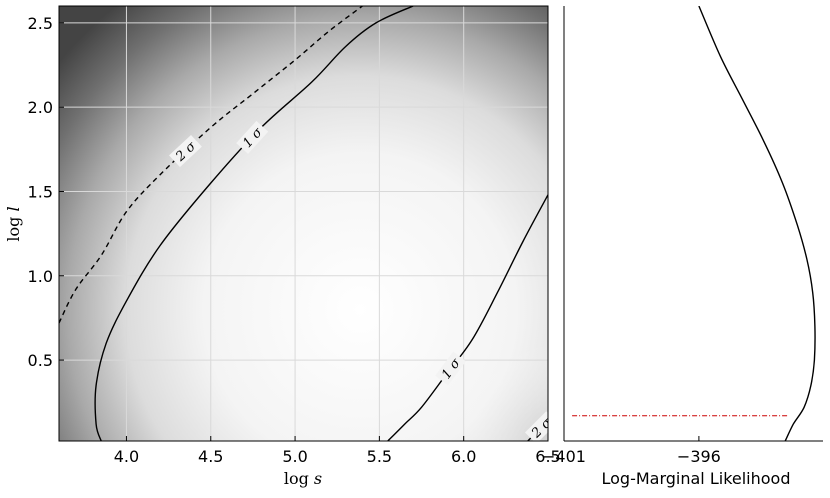 The width and height of the screenshot is (830, 498). What do you see at coordinates (294, 456) in the screenshot?
I see `x-tick-label: 5.0` at bounding box center [294, 456].